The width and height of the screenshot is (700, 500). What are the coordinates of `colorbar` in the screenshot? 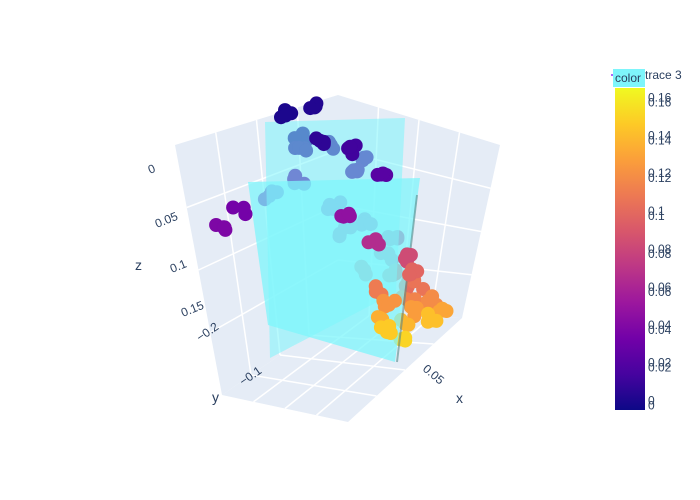 It's located at (630, 249).